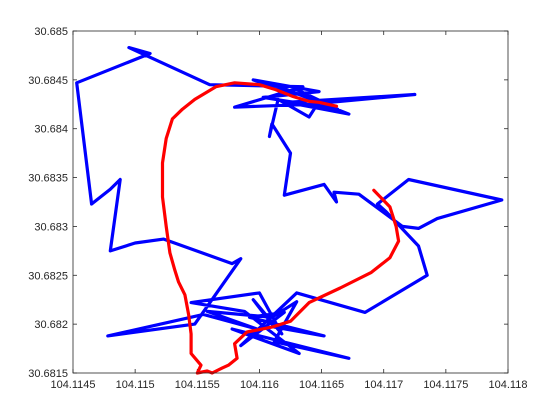 This screenshot has width=560, height=420. I want to click on x-tick-label: 104.1175, so click(445, 385).